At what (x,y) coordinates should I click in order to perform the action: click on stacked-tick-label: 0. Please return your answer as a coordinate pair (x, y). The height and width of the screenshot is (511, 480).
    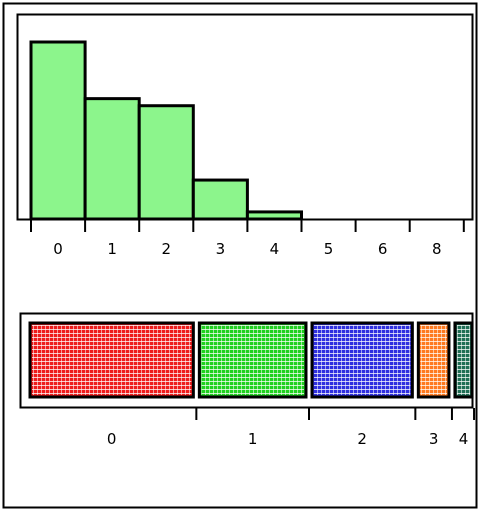
    Looking at the image, I should click on (112, 439).